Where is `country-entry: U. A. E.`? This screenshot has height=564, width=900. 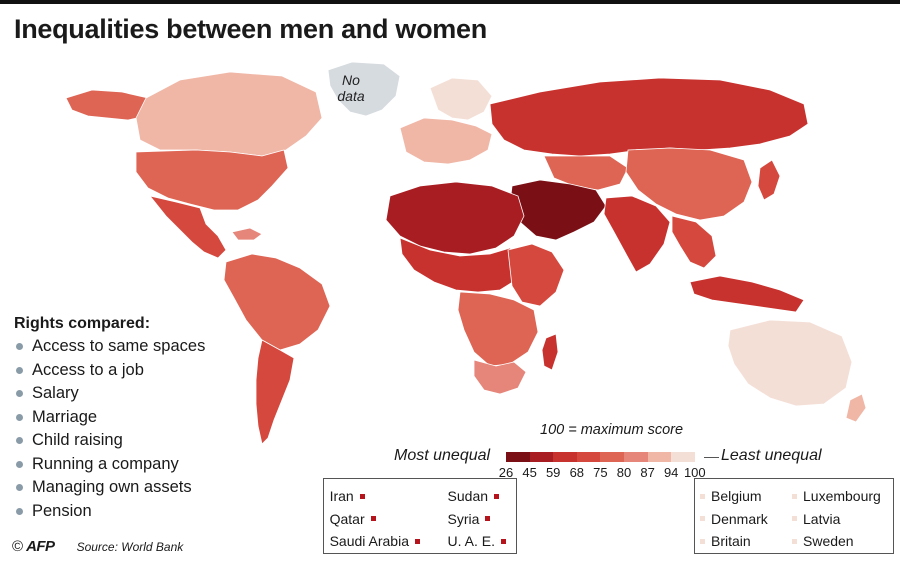
country-entry: U. A. E. is located at coordinates (477, 541).